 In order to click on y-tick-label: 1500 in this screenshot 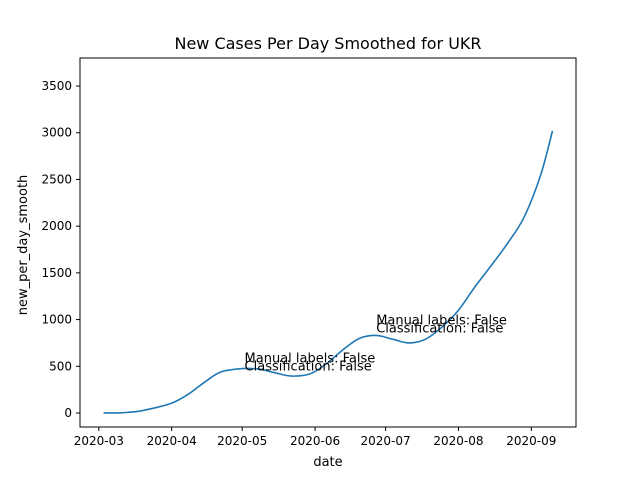, I will do `click(56, 273)`.